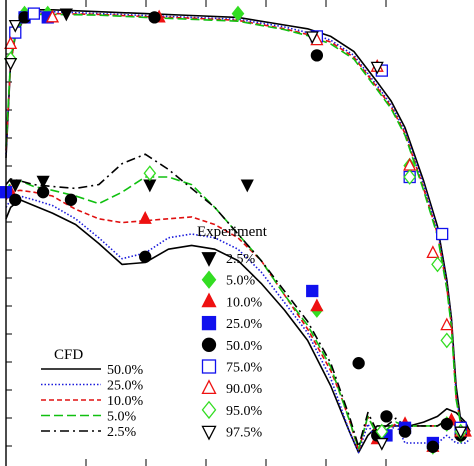 The width and height of the screenshot is (474, 466). I want to click on cfd-legend-label: 5.0%, so click(122, 417).